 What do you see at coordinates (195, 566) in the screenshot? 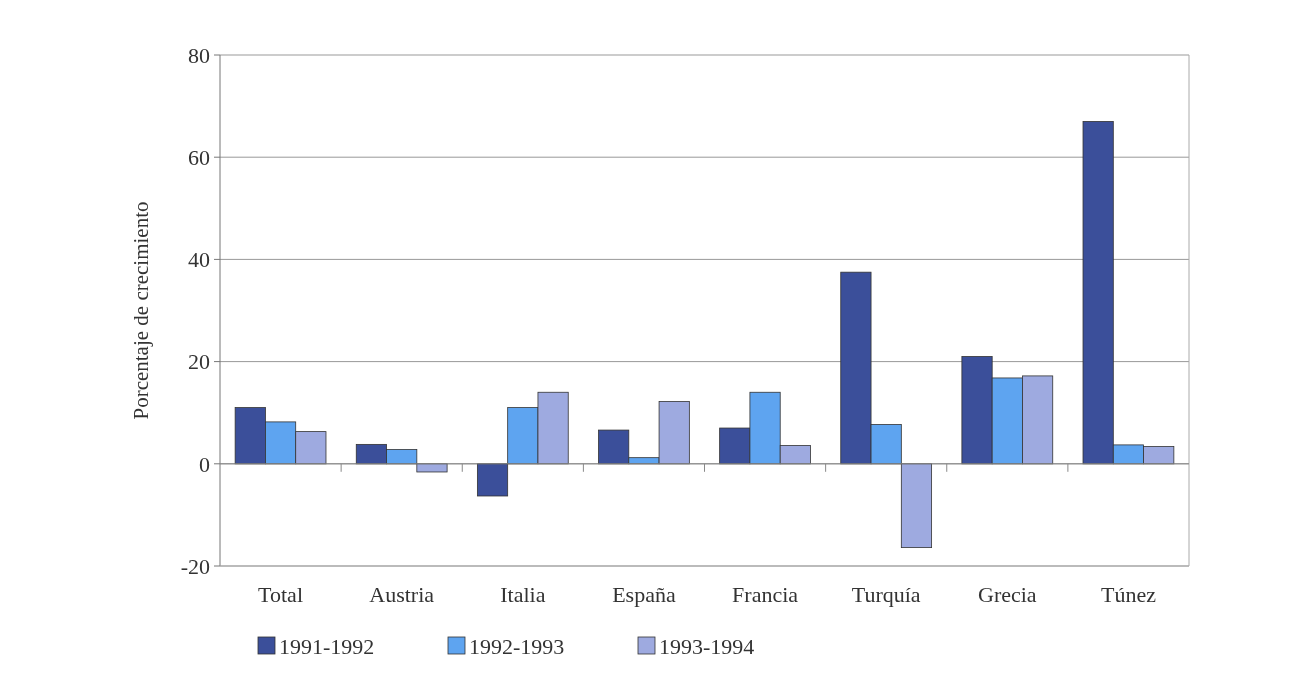
I see `y-tick-label: -20` at bounding box center [195, 566].